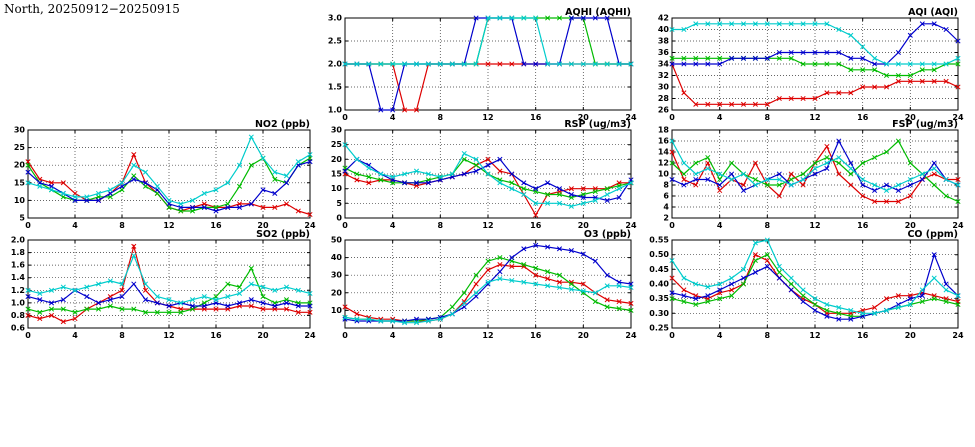  What do you see at coordinates (484, 284) in the screenshot?
I see `chart-canvas-o3: 10 20 30 40 50 0 4 8 12 16 20 24 O3 (ppb)` at bounding box center [484, 284].